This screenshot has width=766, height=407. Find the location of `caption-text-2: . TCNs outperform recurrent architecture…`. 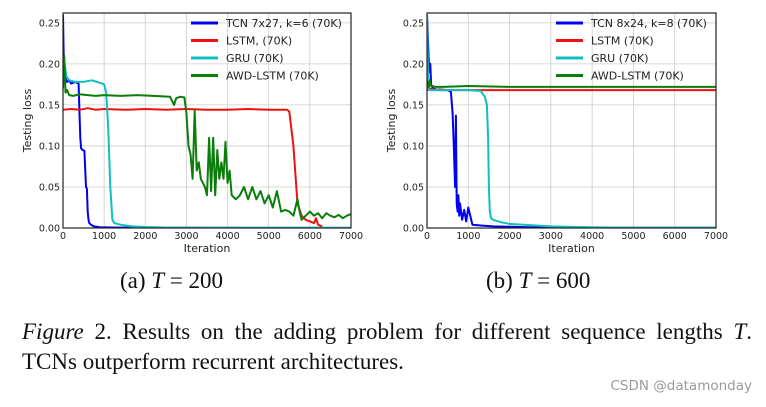

caption-text-2: . TCNs outperform recurrent architecture… is located at coordinates (387, 346).